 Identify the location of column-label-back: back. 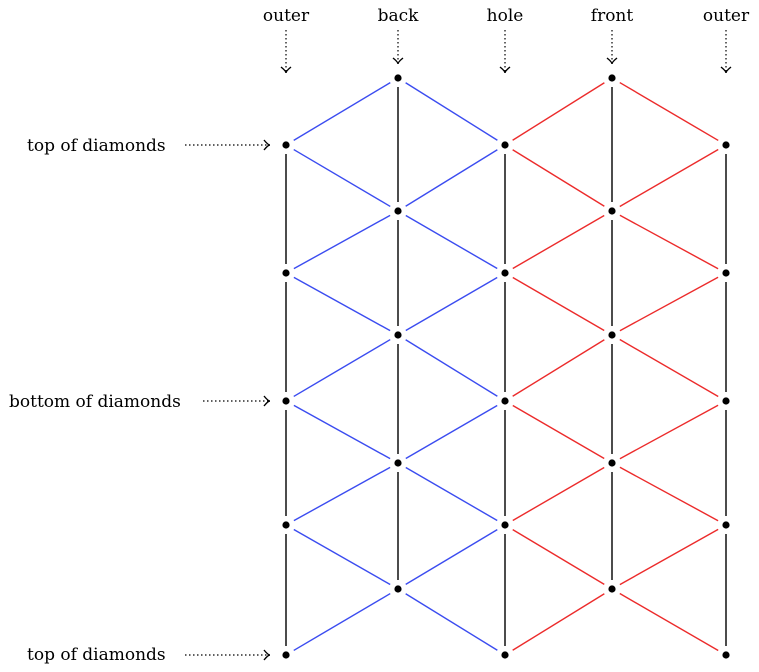
(398, 16).